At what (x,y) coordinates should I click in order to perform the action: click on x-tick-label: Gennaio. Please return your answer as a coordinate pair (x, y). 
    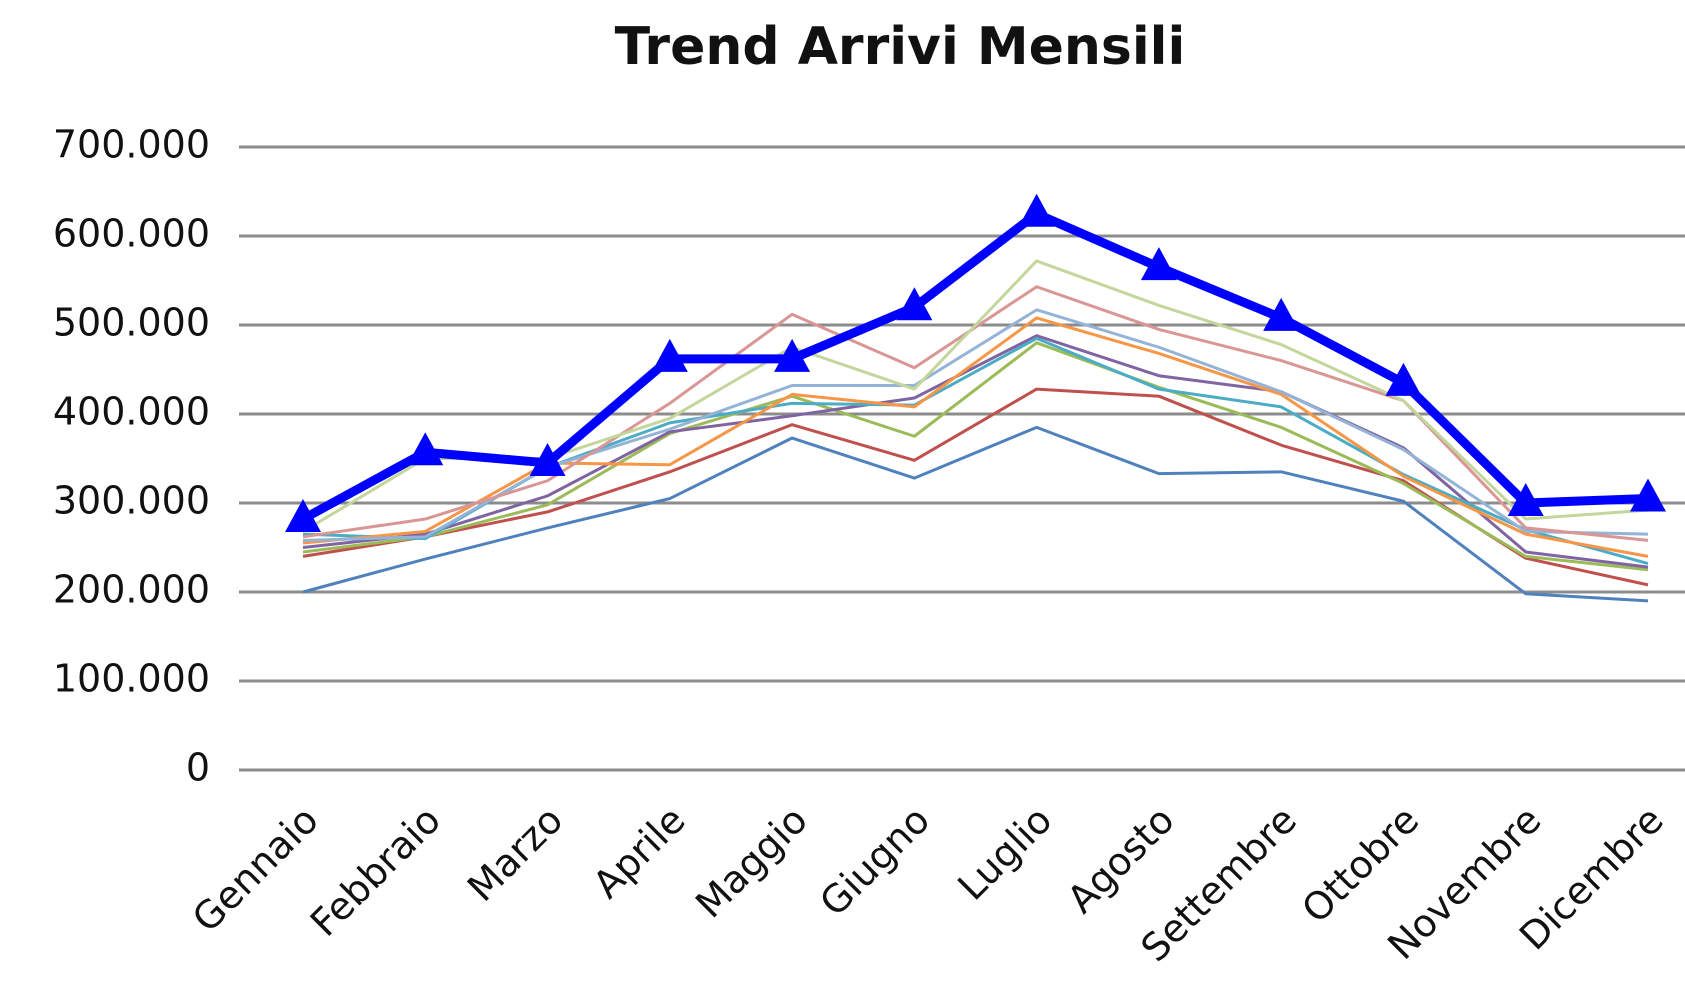
    Looking at the image, I should click on (255, 869).